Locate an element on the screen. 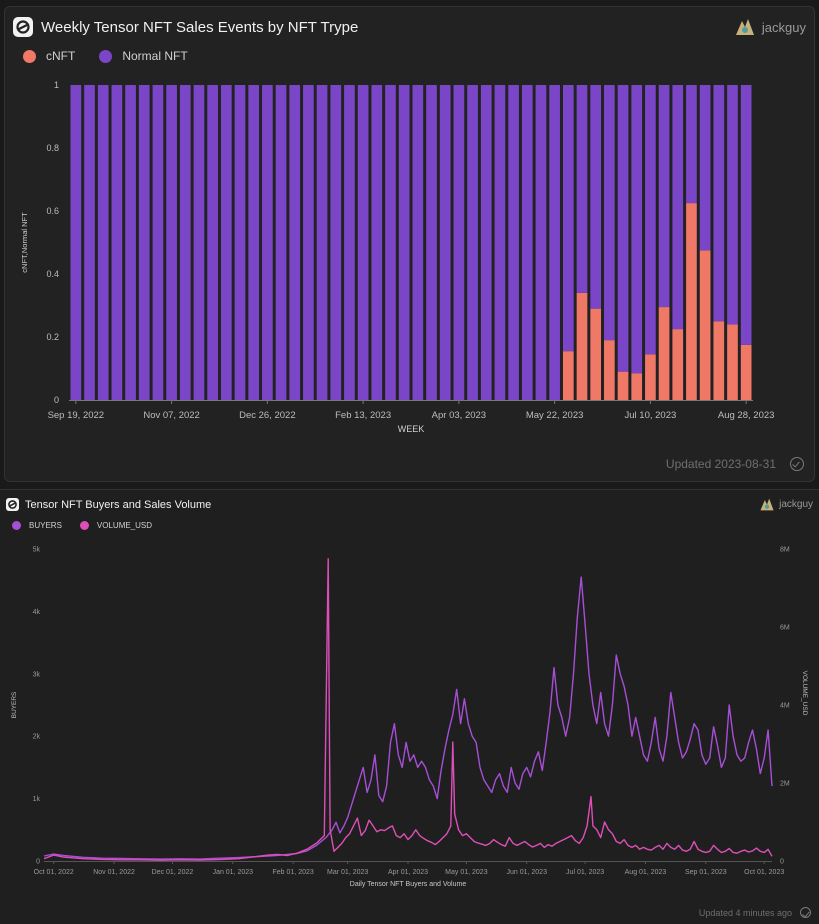 The image size is (819, 924). chart-legend: cNFT Normal NFT is located at coordinates (105, 56).